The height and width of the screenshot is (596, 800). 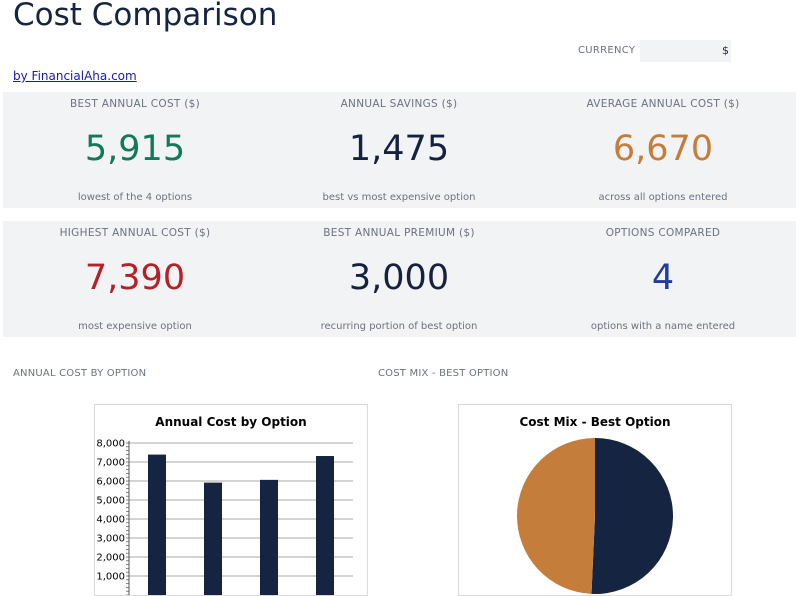 I want to click on pie-chart-svg, so click(x=594, y=516).